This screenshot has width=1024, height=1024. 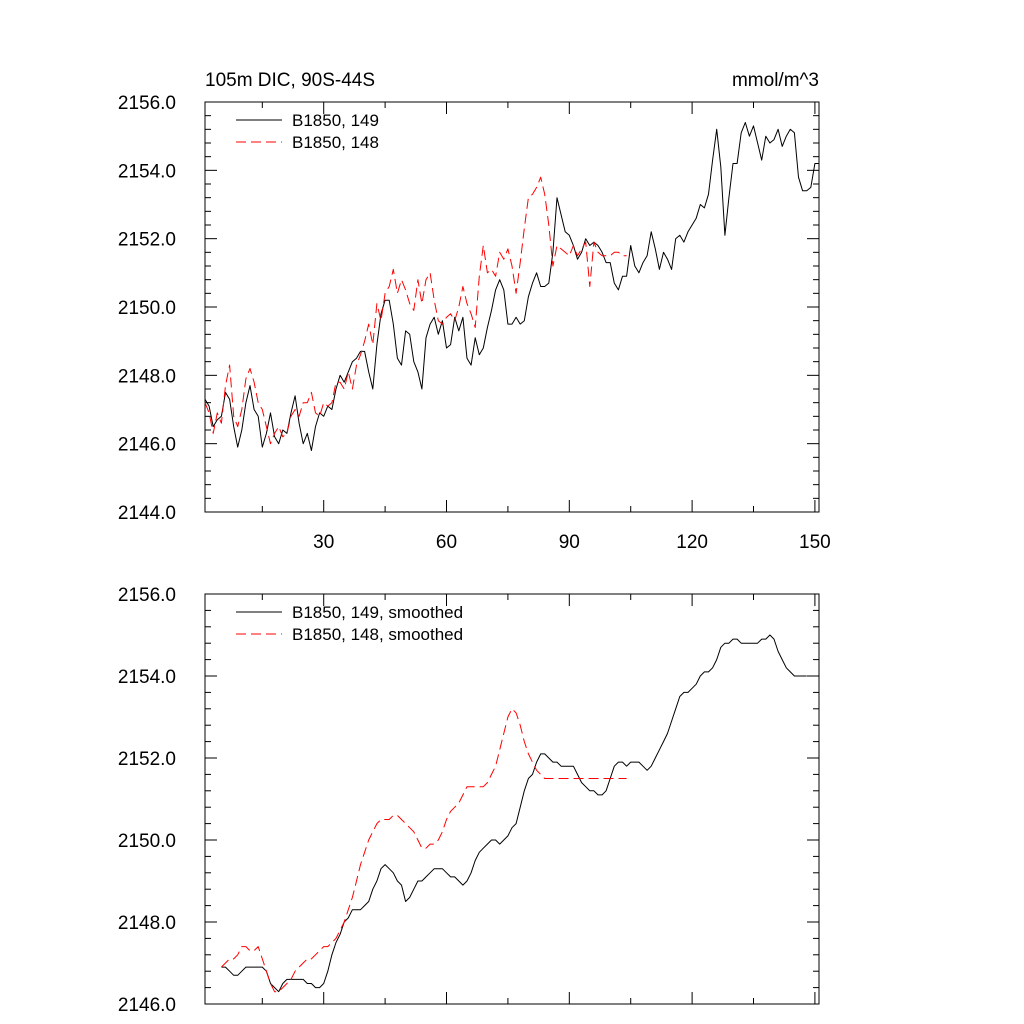 I want to click on chart-title: 105m DIC, 90S-44S, so click(x=290, y=80).